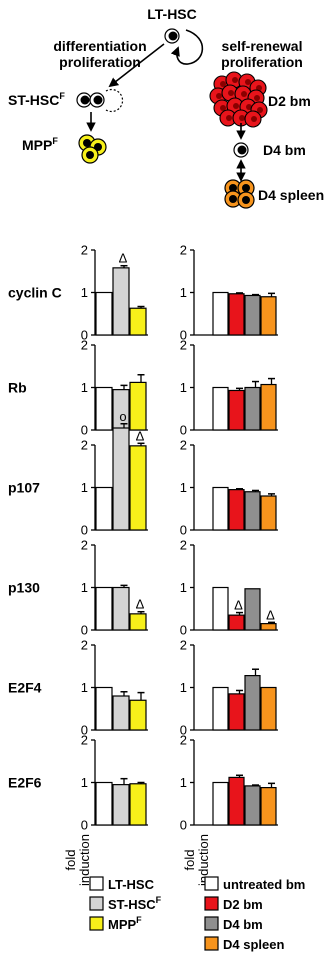  What do you see at coordinates (25, 783) in the screenshot?
I see `gene-label: E2F6` at bounding box center [25, 783].